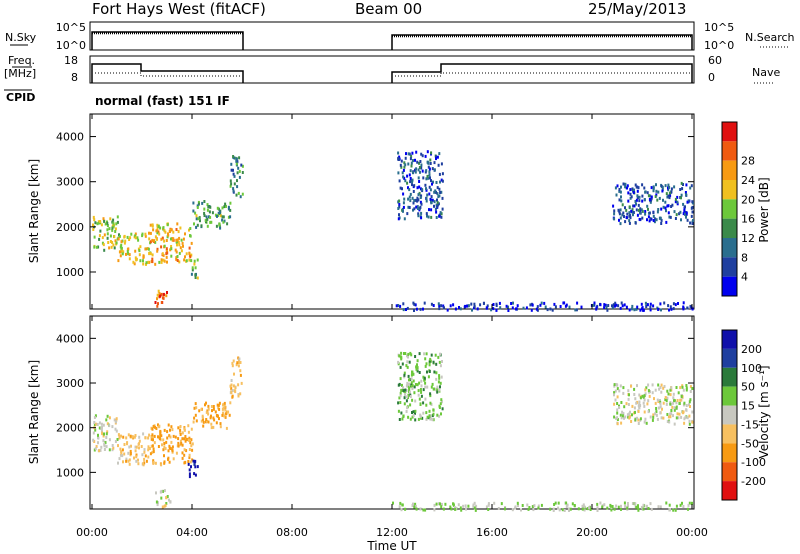 This screenshot has height=554, width=800. I want to click on nave-tick-bottom: 0, so click(711, 77).